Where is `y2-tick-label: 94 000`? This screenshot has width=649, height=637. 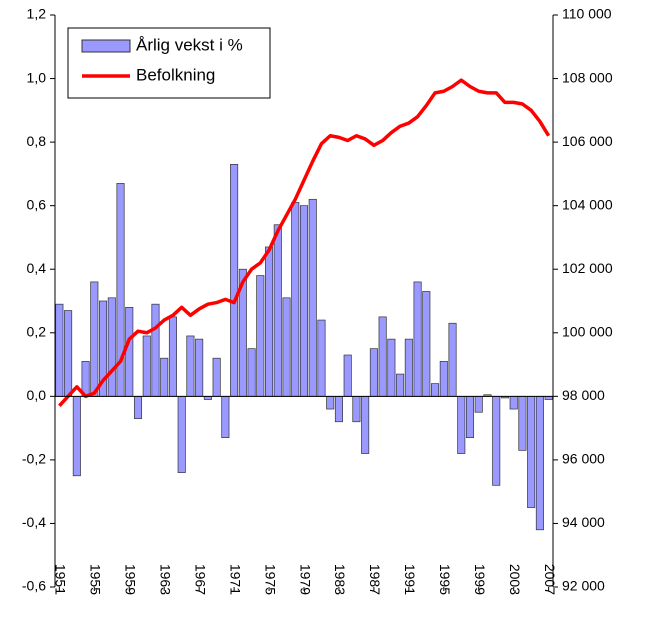 y2-tick-label: 94 000 is located at coordinates (583, 522).